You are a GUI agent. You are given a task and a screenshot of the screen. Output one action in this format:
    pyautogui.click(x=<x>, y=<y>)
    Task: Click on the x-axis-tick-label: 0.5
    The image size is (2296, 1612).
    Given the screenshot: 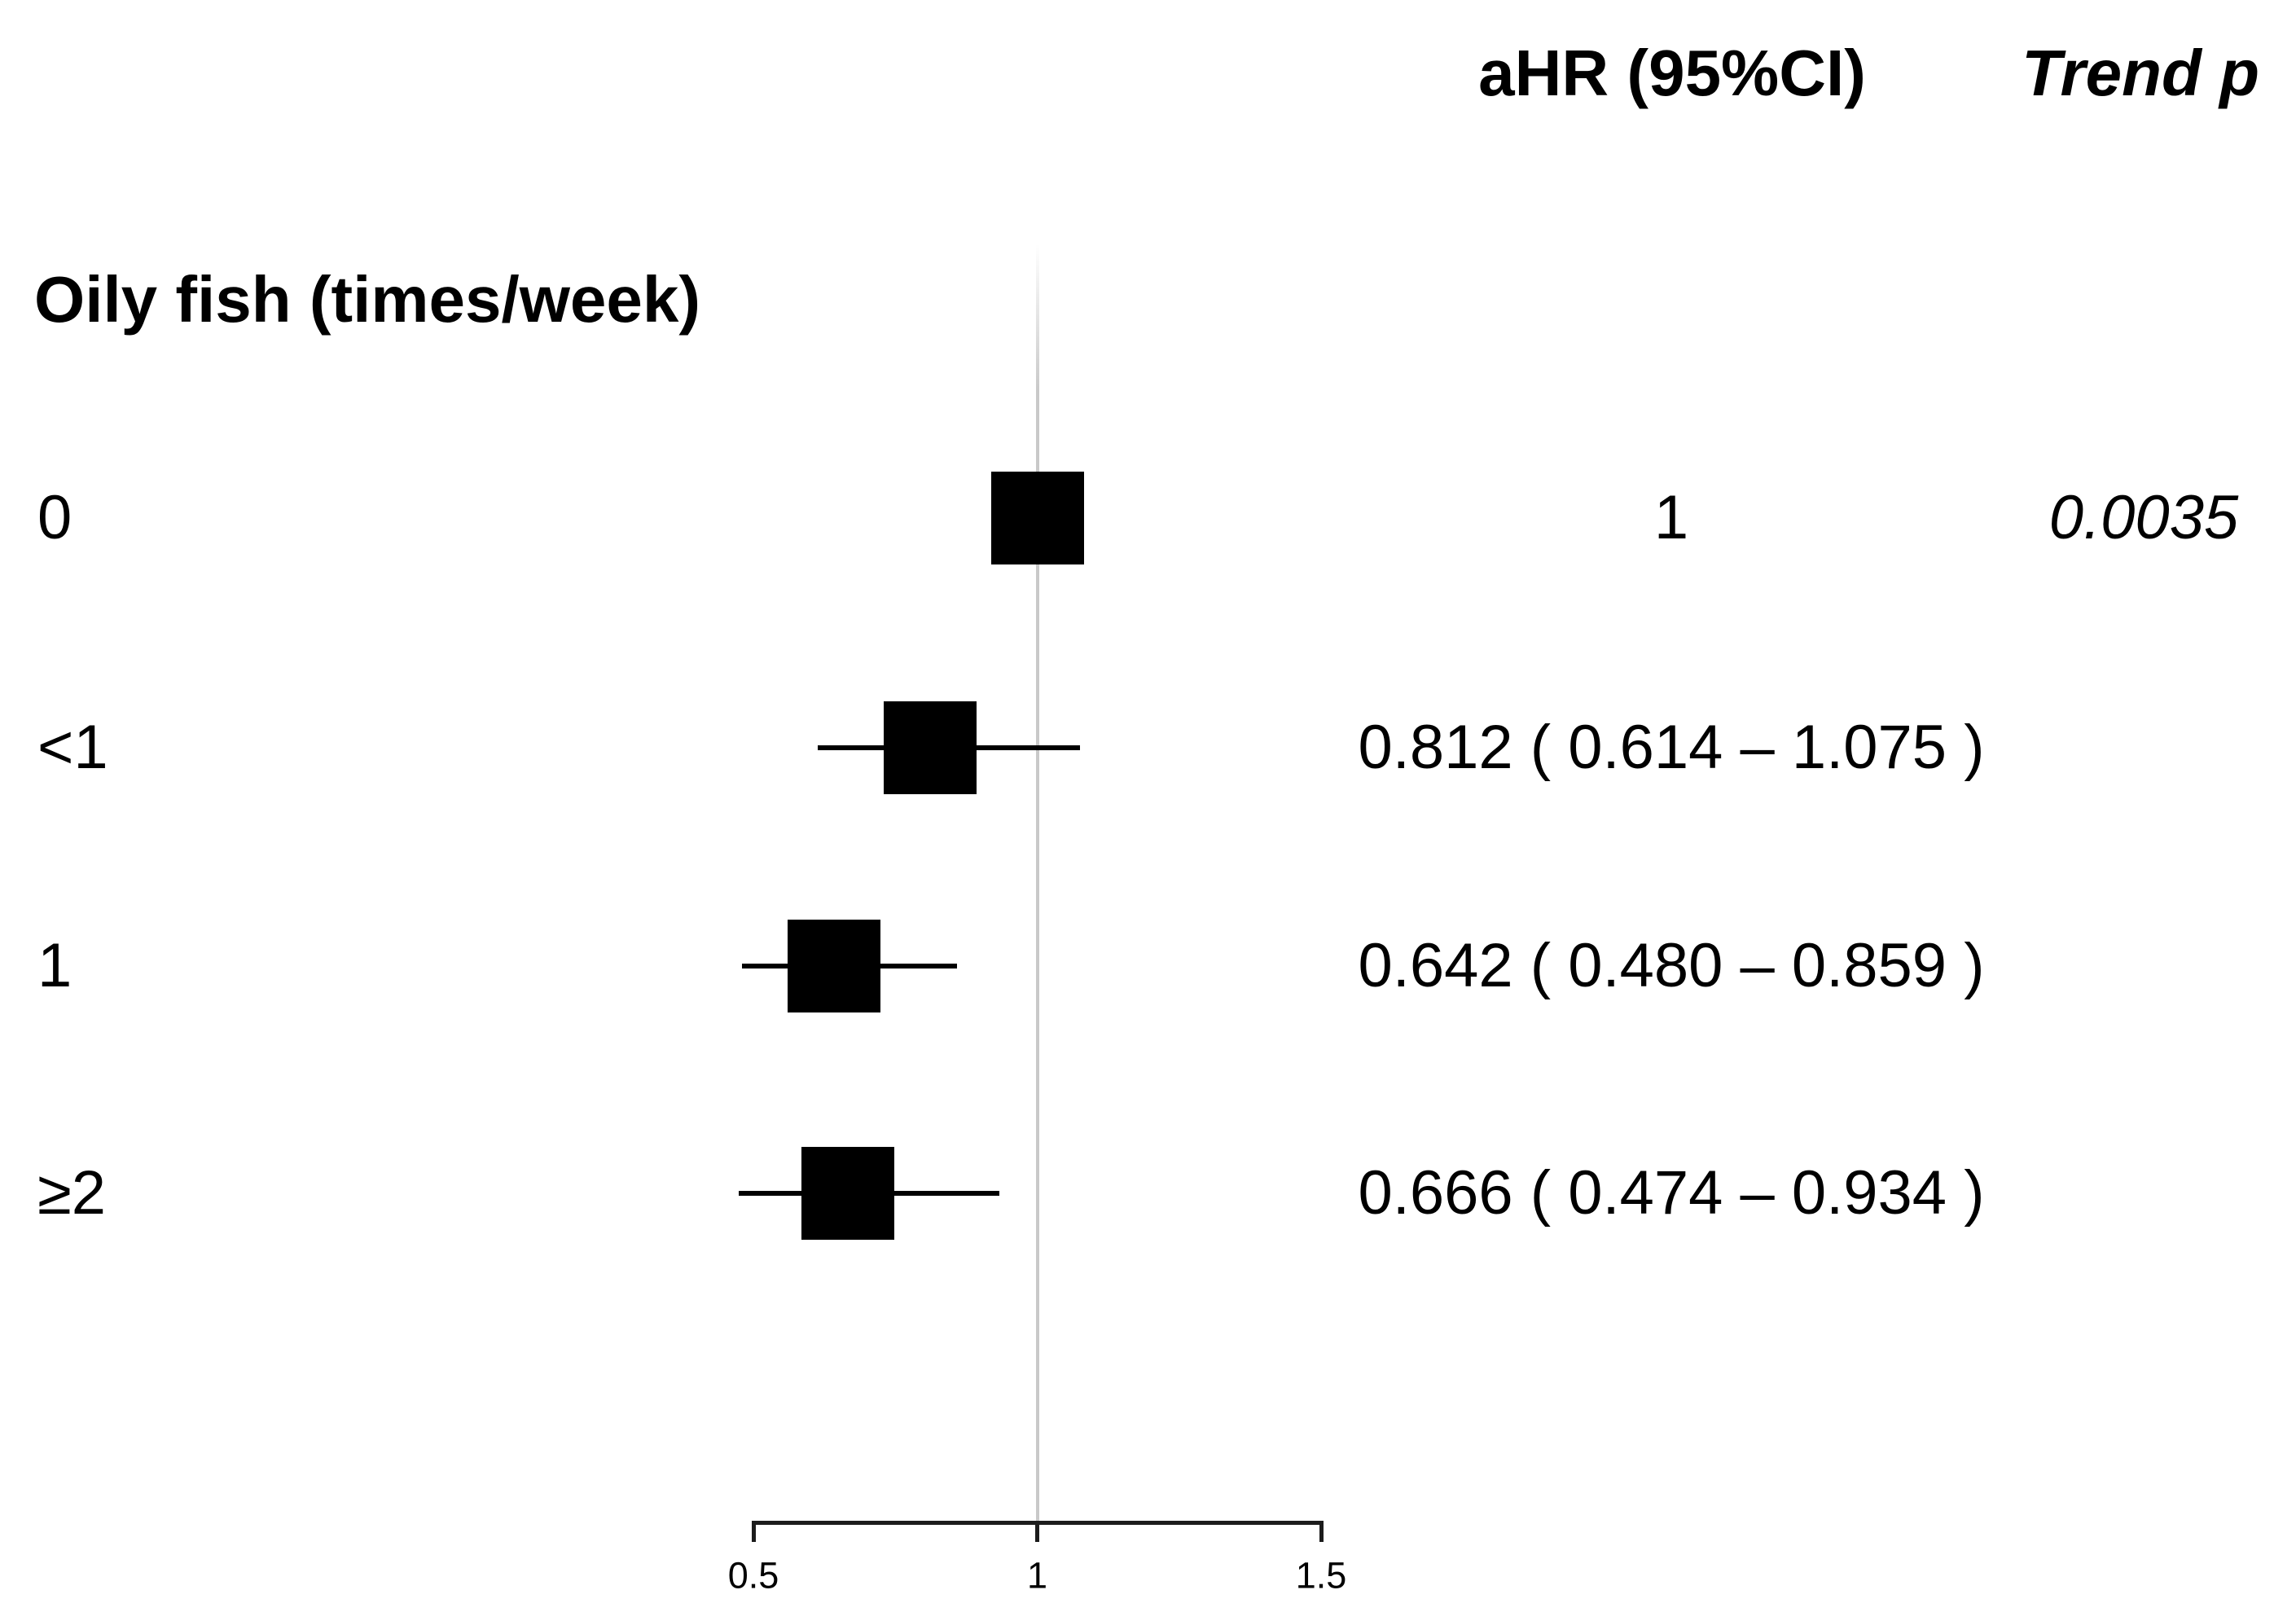 What is the action you would take?
    pyautogui.click(x=753, y=1575)
    